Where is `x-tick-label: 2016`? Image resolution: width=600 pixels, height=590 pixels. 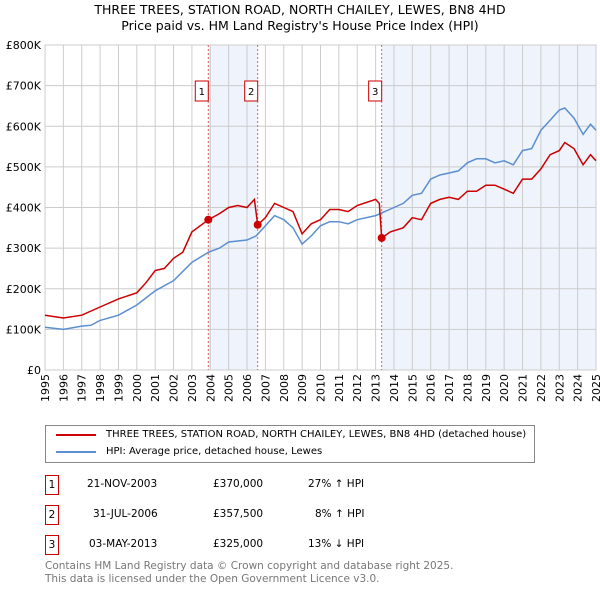
x-tick-label: 2016 is located at coordinates (431, 388).